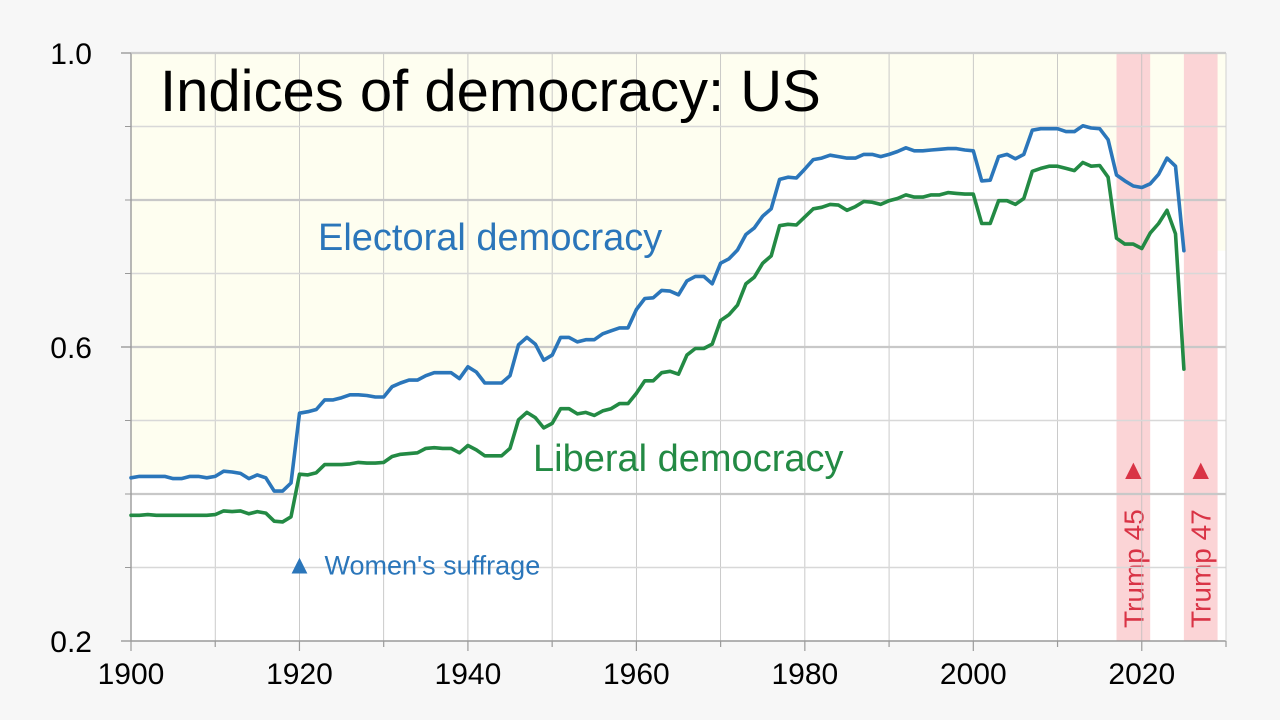 The width and height of the screenshot is (1280, 720). I want to click on y-tick-label: 0.6, so click(71, 348).